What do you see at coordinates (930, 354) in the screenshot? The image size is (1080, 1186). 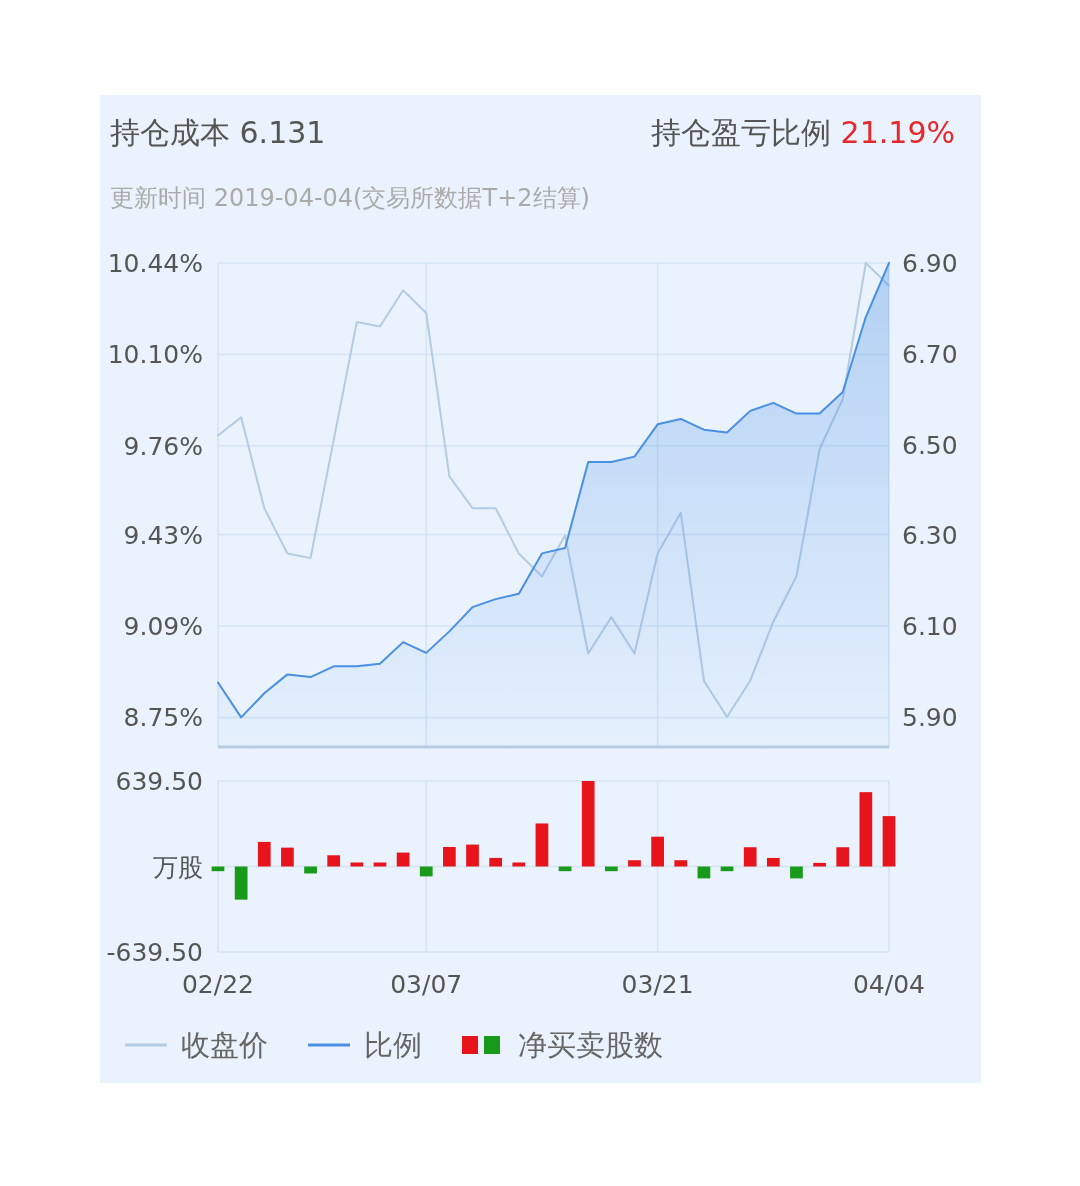 I see `y2-tick-label: 6.70` at bounding box center [930, 354].